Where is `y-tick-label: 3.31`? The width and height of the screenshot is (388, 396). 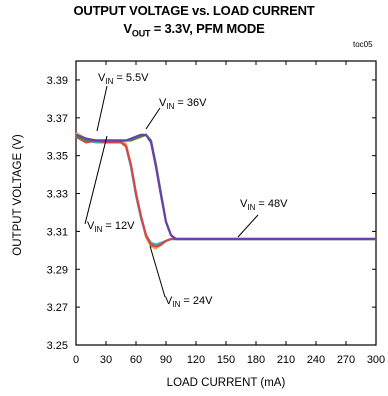 y-tick-label: 3.31 is located at coordinates (57, 232).